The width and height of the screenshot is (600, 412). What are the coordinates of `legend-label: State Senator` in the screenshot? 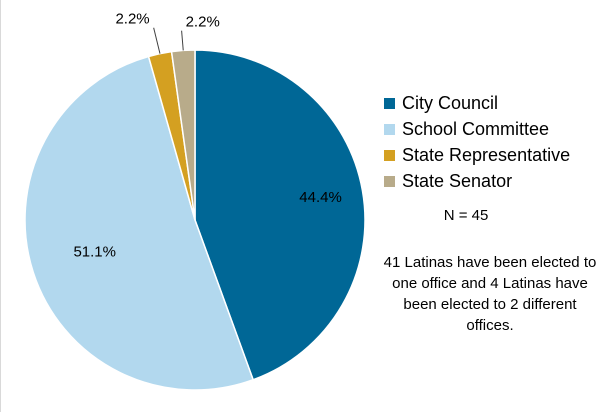 It's located at (457, 180).